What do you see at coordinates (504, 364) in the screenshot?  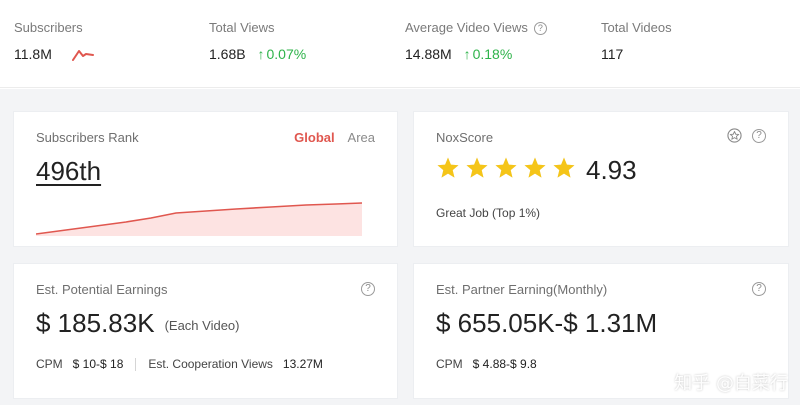 I see `cpm-value: $ 4.88-$ 9.8` at bounding box center [504, 364].